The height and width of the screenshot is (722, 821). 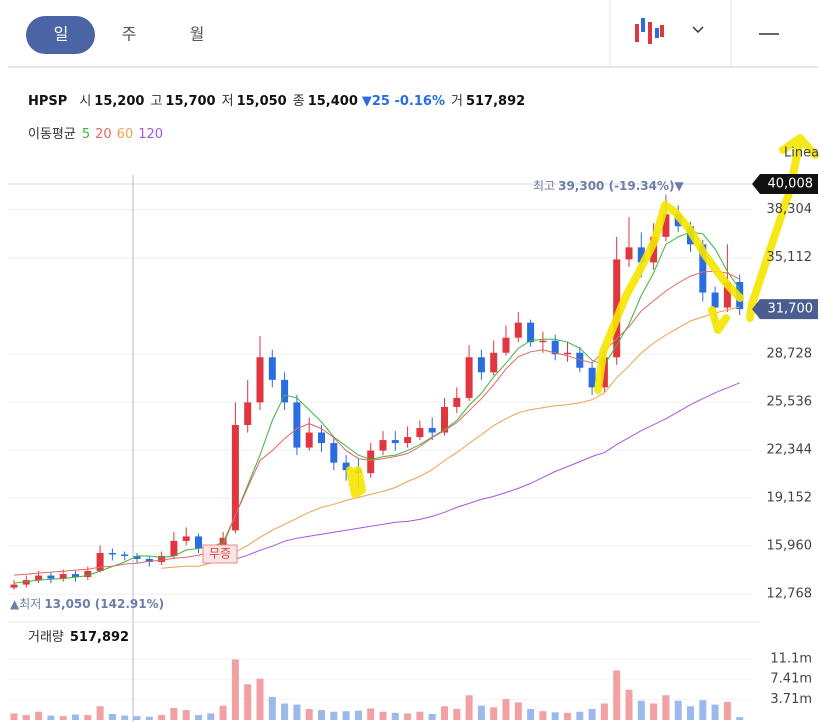 I want to click on volume-caption: 거래량 517,892, so click(x=78, y=637).